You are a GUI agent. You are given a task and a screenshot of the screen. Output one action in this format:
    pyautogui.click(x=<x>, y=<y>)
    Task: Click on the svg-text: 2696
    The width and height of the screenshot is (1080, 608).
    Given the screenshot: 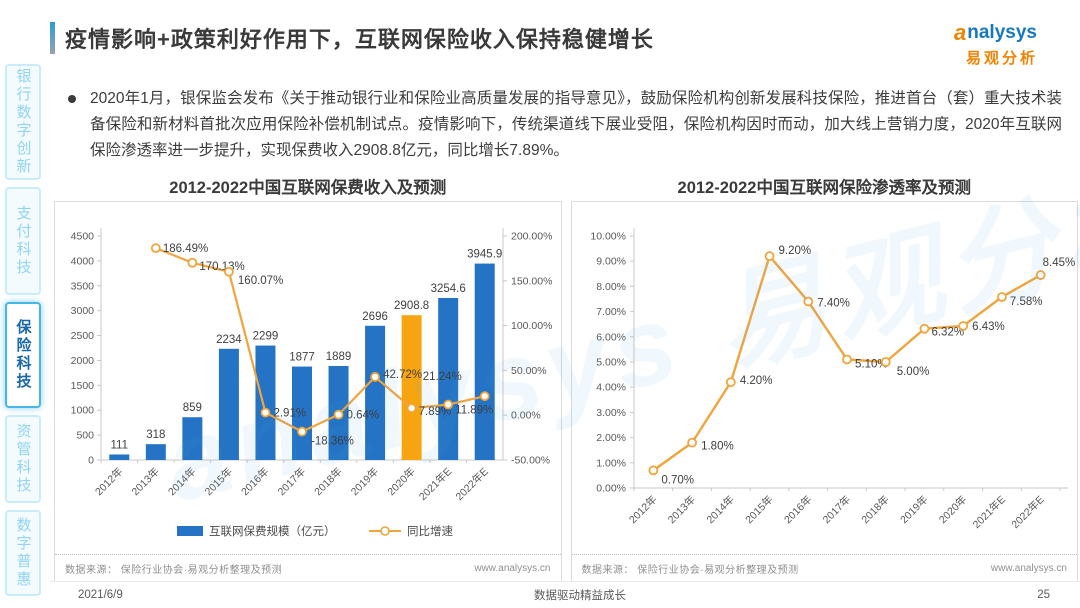 What is the action you would take?
    pyautogui.click(x=375, y=317)
    